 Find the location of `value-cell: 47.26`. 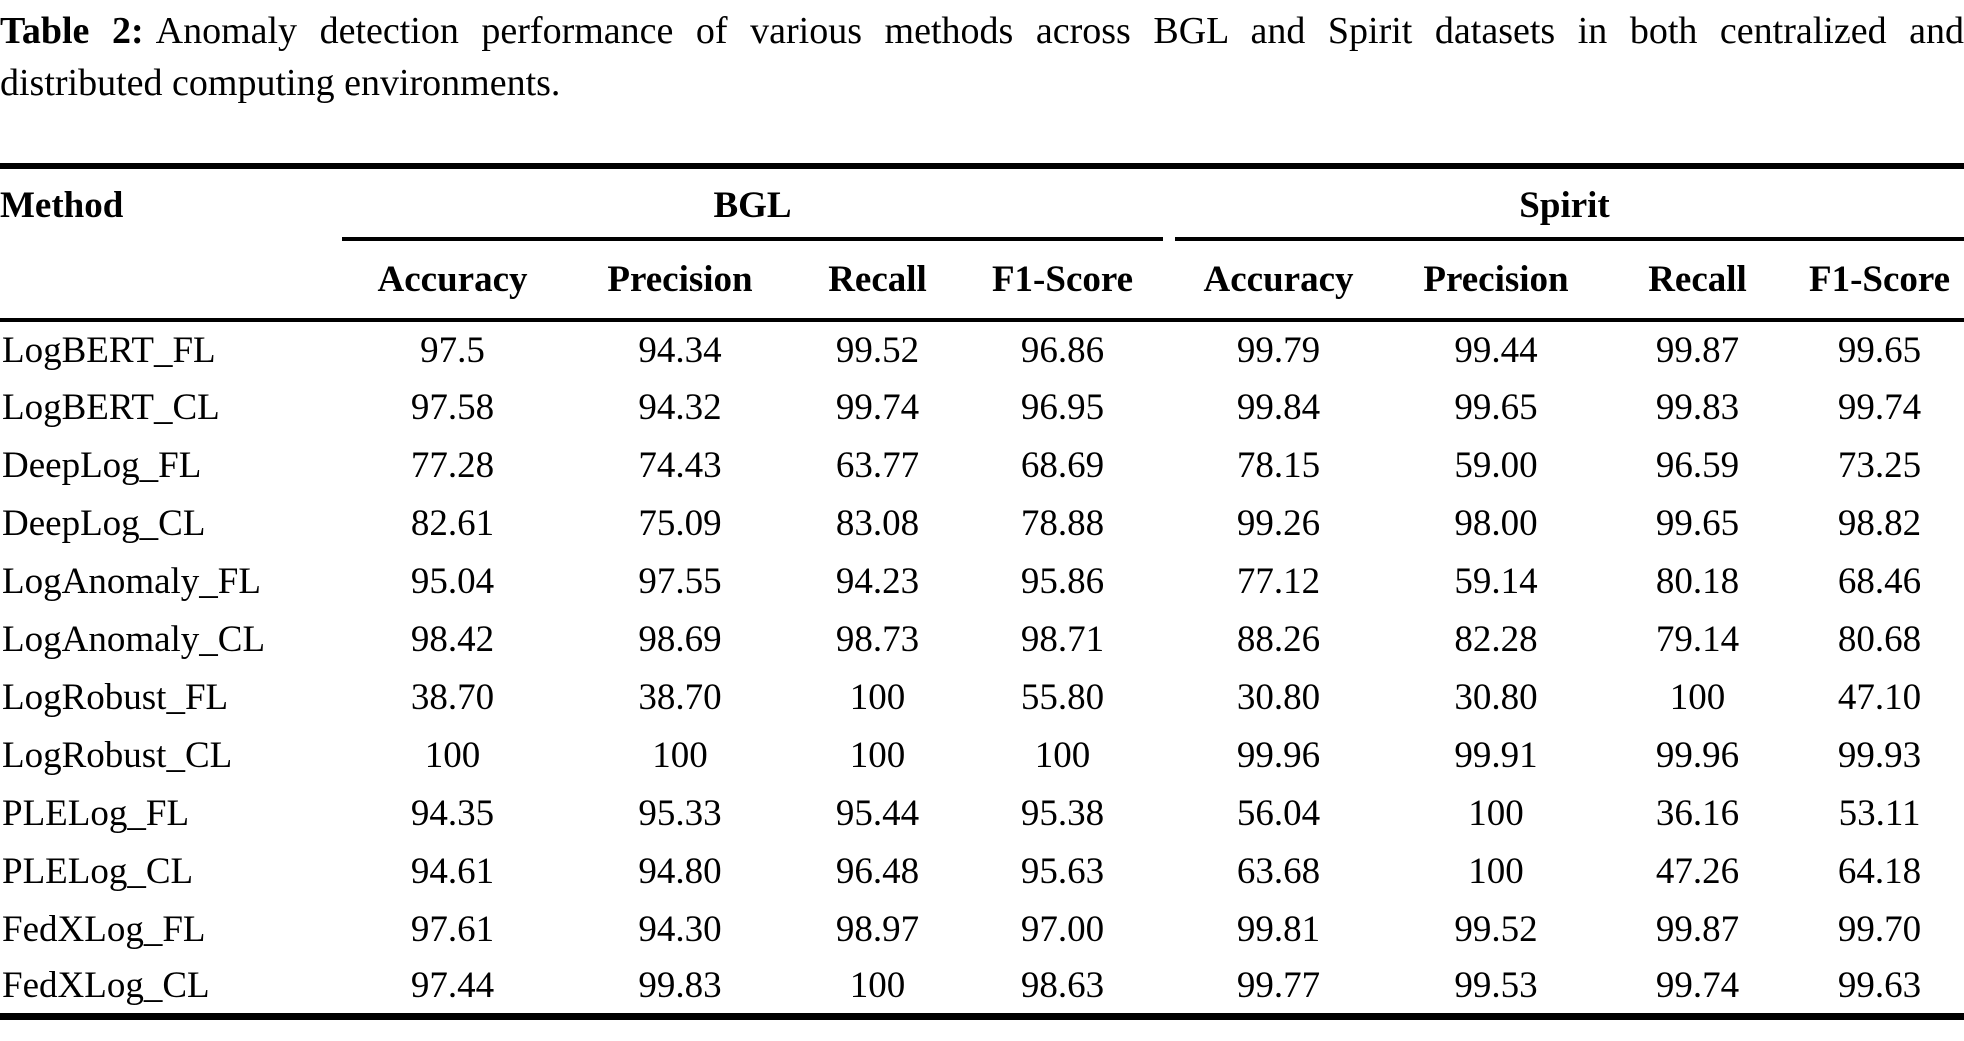

value-cell: 47.26 is located at coordinates (1697, 871).